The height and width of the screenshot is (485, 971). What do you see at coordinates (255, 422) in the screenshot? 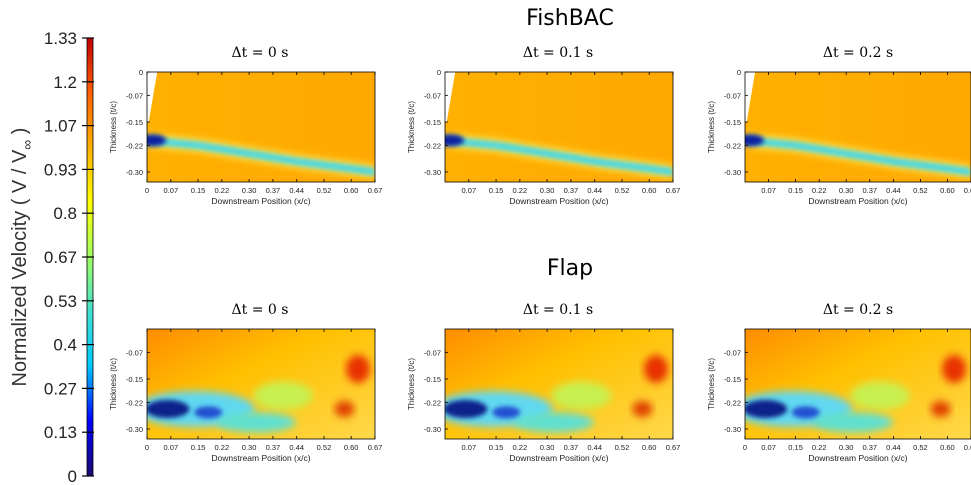
I see `wake-tail` at bounding box center [255, 422].